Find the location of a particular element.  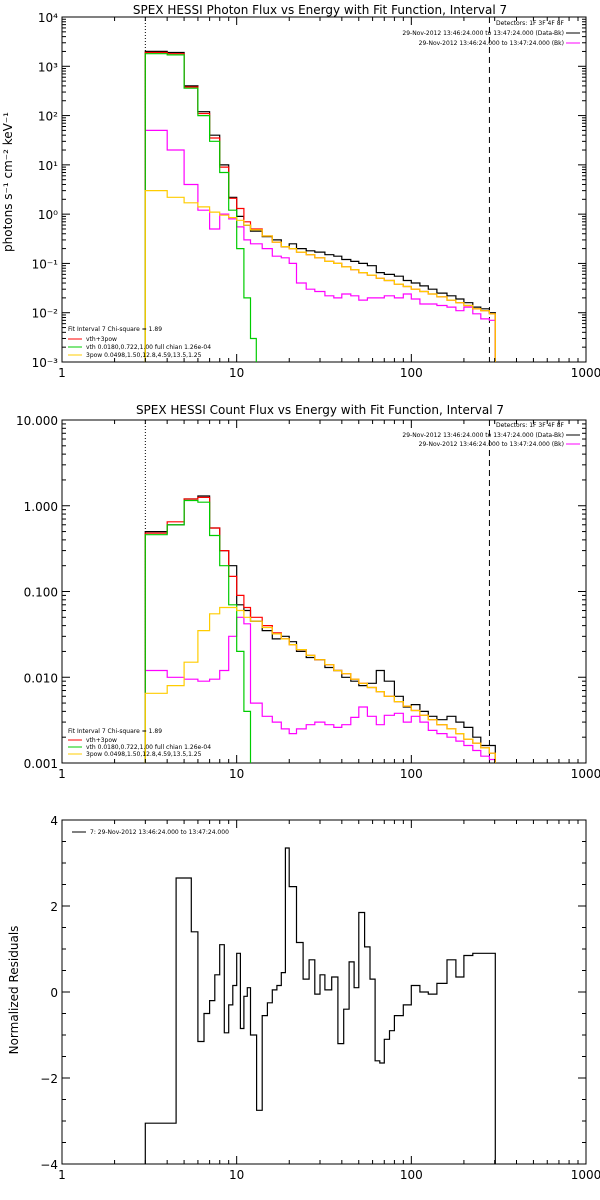

y-tick-label: 10¹ is located at coordinates (48, 166).